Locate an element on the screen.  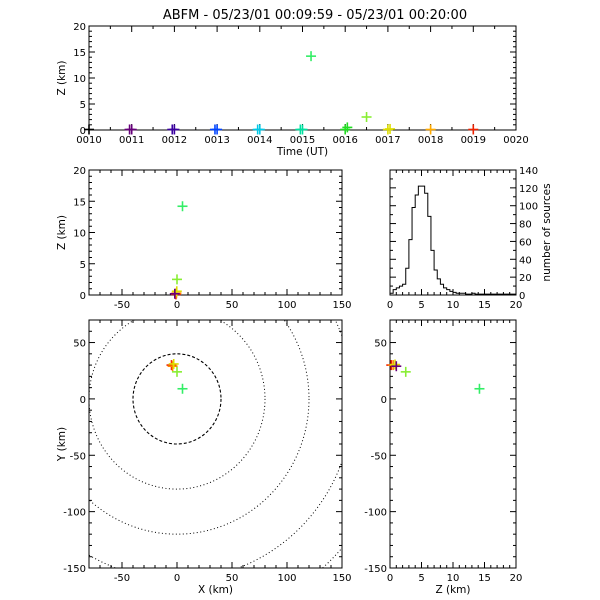
x-tick-label: 0010 is located at coordinates (88, 140).